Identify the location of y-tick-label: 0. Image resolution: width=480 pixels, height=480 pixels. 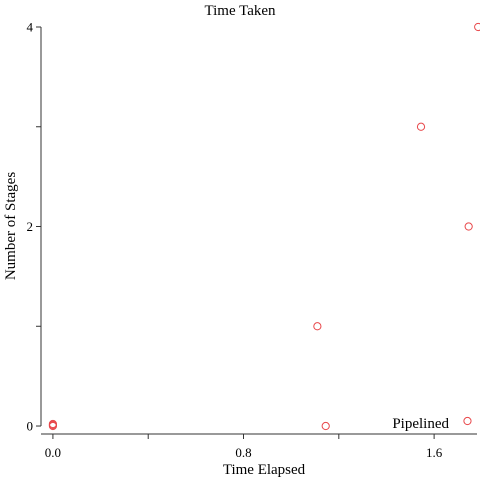
(30, 426).